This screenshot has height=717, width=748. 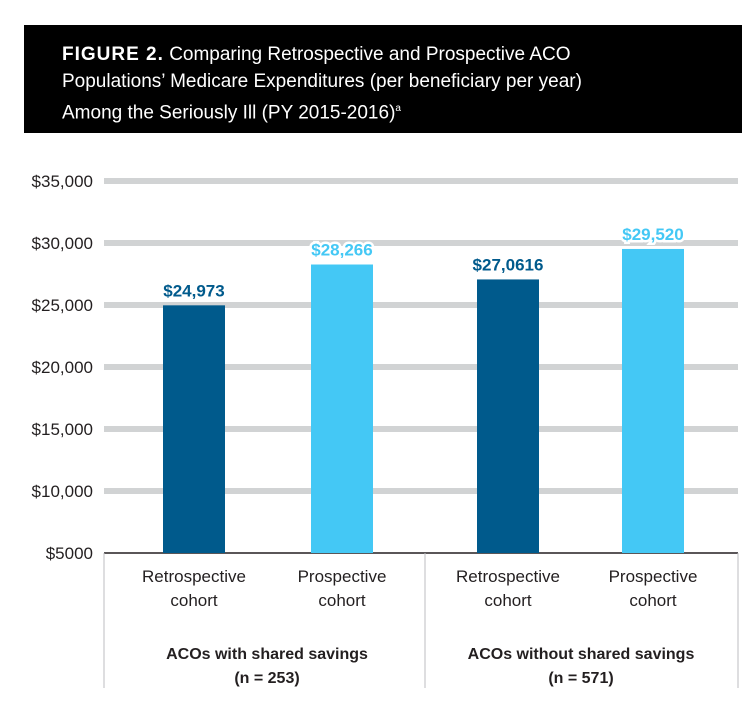 I want to click on group-label: ACOs with shared savings, so click(x=267, y=654).